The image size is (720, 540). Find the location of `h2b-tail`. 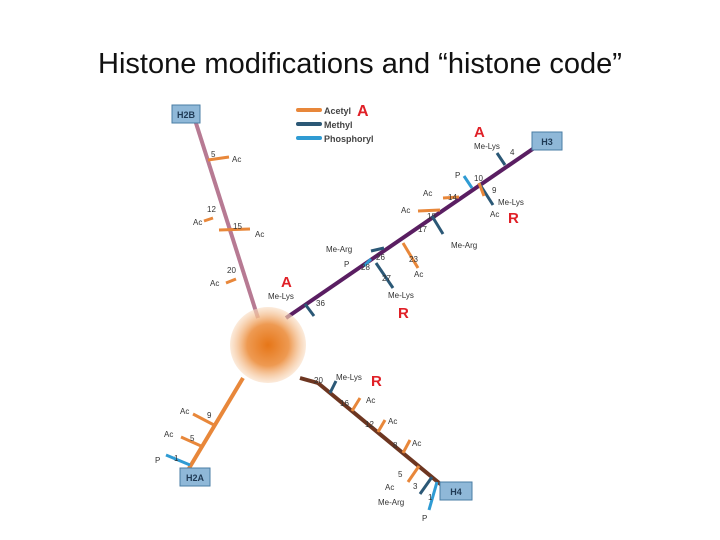

h2b-tail is located at coordinates (226, 219).